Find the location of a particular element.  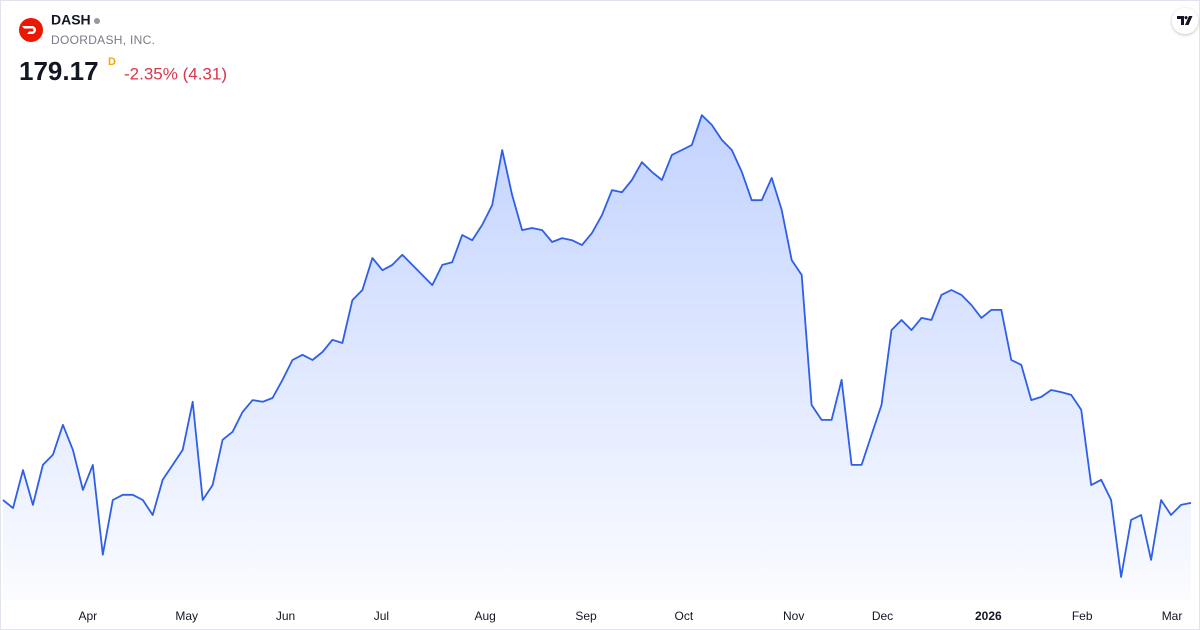

logo is located at coordinates (31, 30).